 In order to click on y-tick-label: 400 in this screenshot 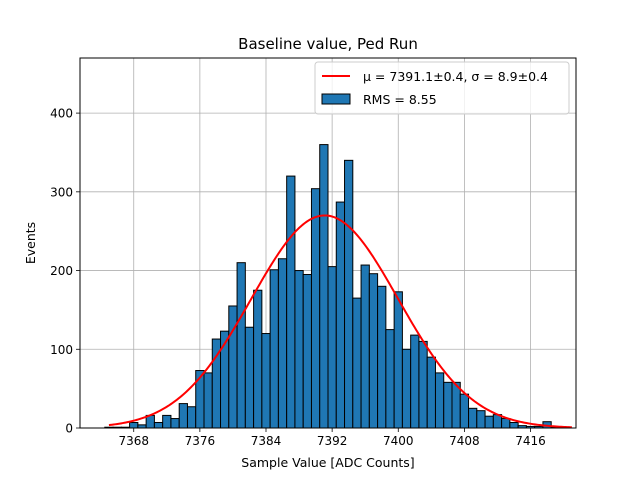, I will do `click(61, 114)`.